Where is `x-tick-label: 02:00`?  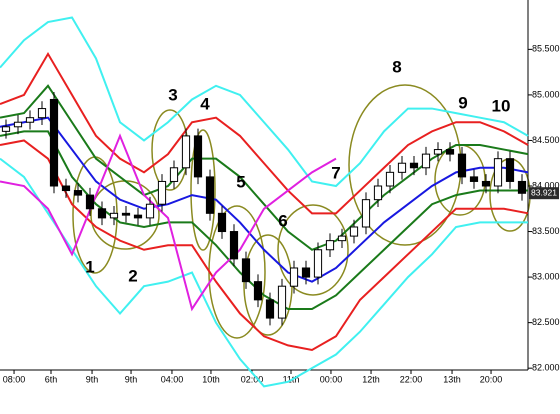 x-tick-label: 02:00 is located at coordinates (252, 379).